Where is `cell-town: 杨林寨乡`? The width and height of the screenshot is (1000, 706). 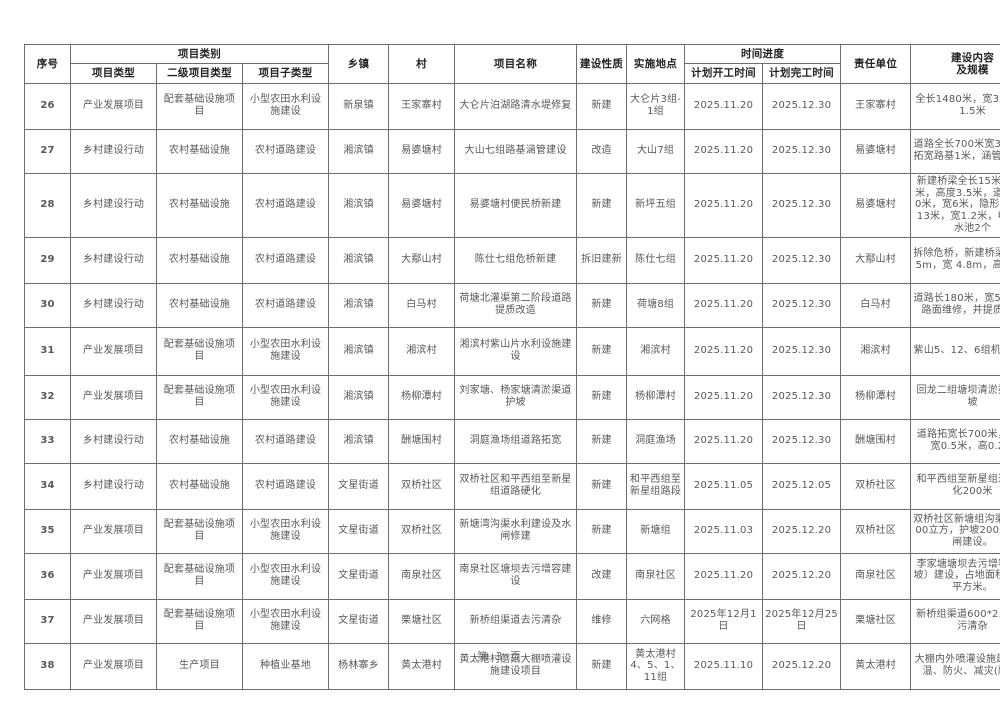 cell-town: 杨林寨乡 is located at coordinates (359, 666).